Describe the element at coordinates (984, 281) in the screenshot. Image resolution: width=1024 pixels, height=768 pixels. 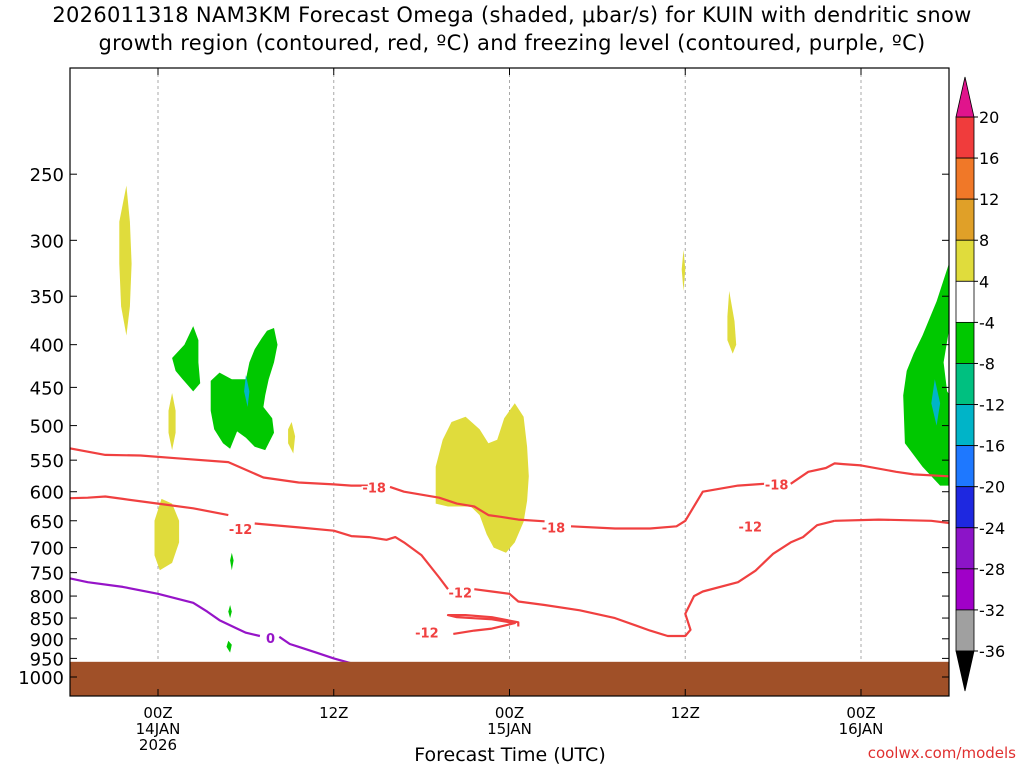
I see `colorbar-tick-label: 4` at that location.